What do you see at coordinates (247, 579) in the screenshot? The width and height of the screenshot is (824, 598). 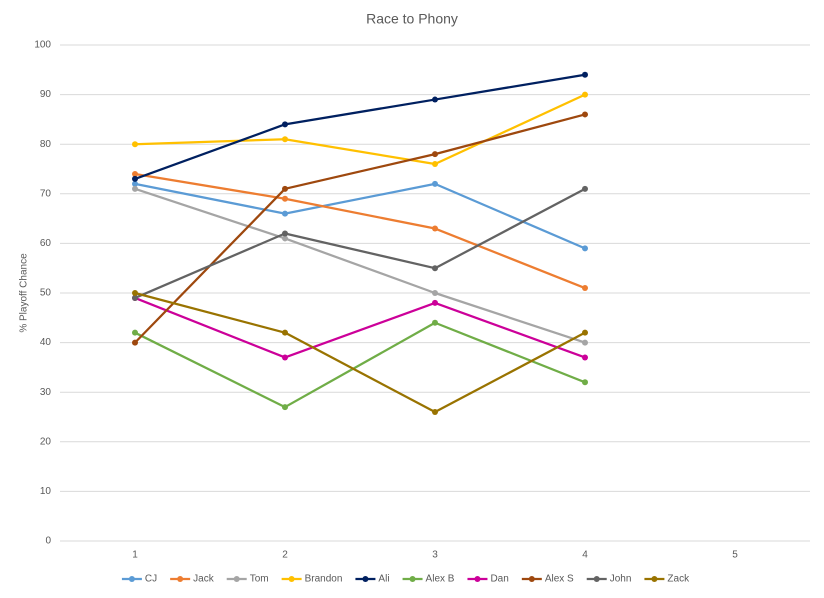 I see `legend-item: Tom` at bounding box center [247, 579].